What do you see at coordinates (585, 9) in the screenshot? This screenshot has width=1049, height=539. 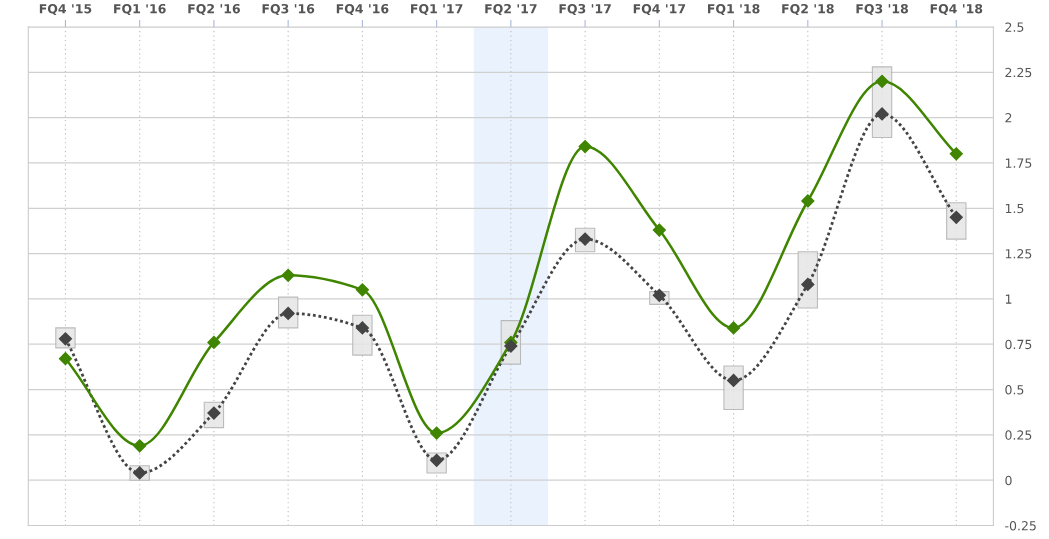 I see `x-tick-label: FQ3 '17` at bounding box center [585, 9].